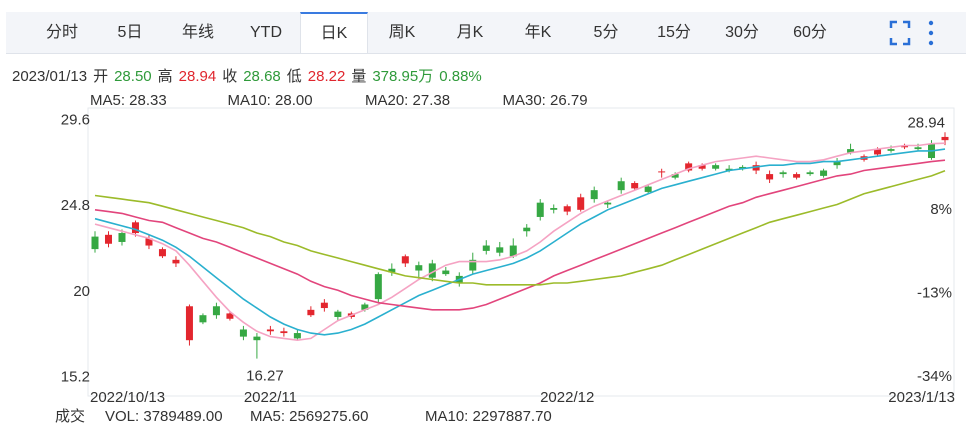 The width and height of the screenshot is (969, 429). I want to click on tab: 15分, so click(674, 32).